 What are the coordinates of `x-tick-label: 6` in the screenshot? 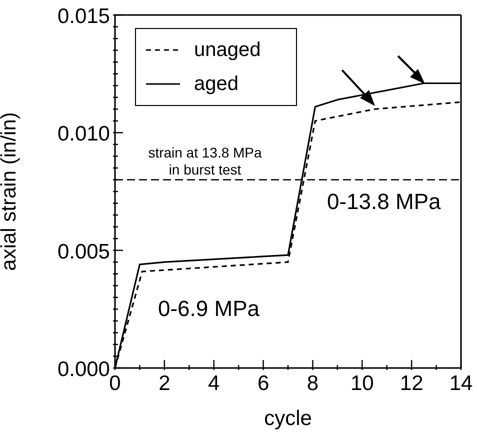 It's located at (263, 383).